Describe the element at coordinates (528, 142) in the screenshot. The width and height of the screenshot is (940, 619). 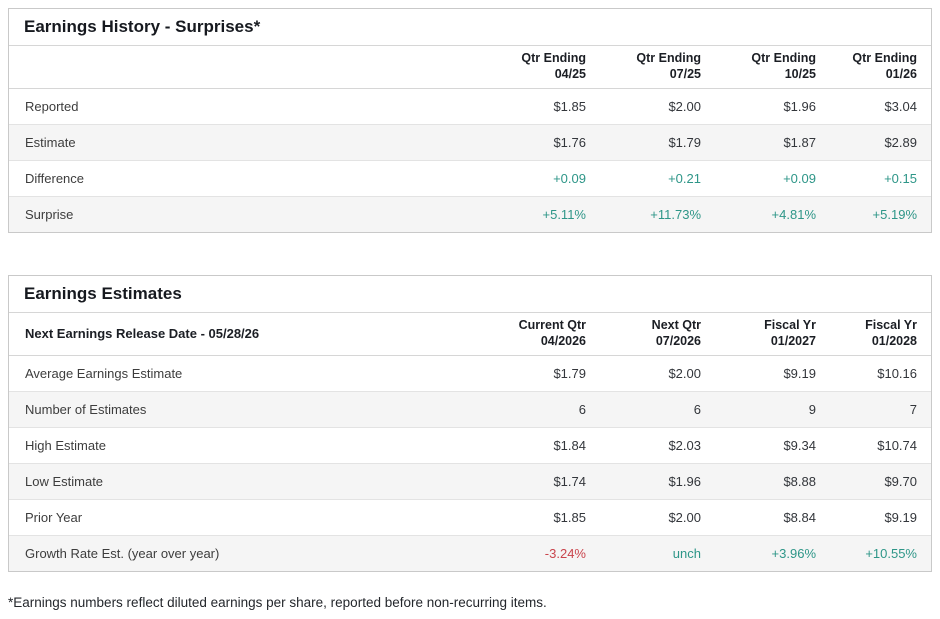
I see `value-cell: $1.76` at that location.